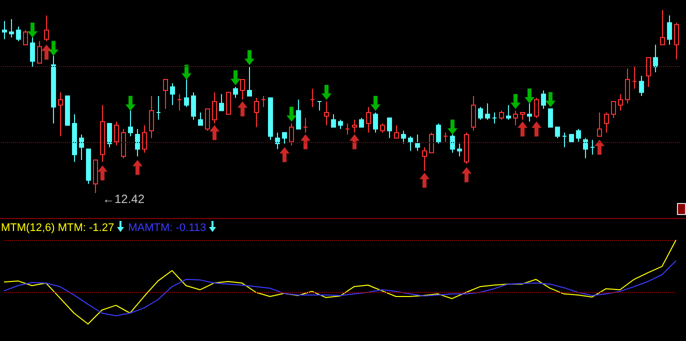  What do you see at coordinates (168, 228) in the screenshot?
I see `text: MAMTM: -0.113` at bounding box center [168, 228].